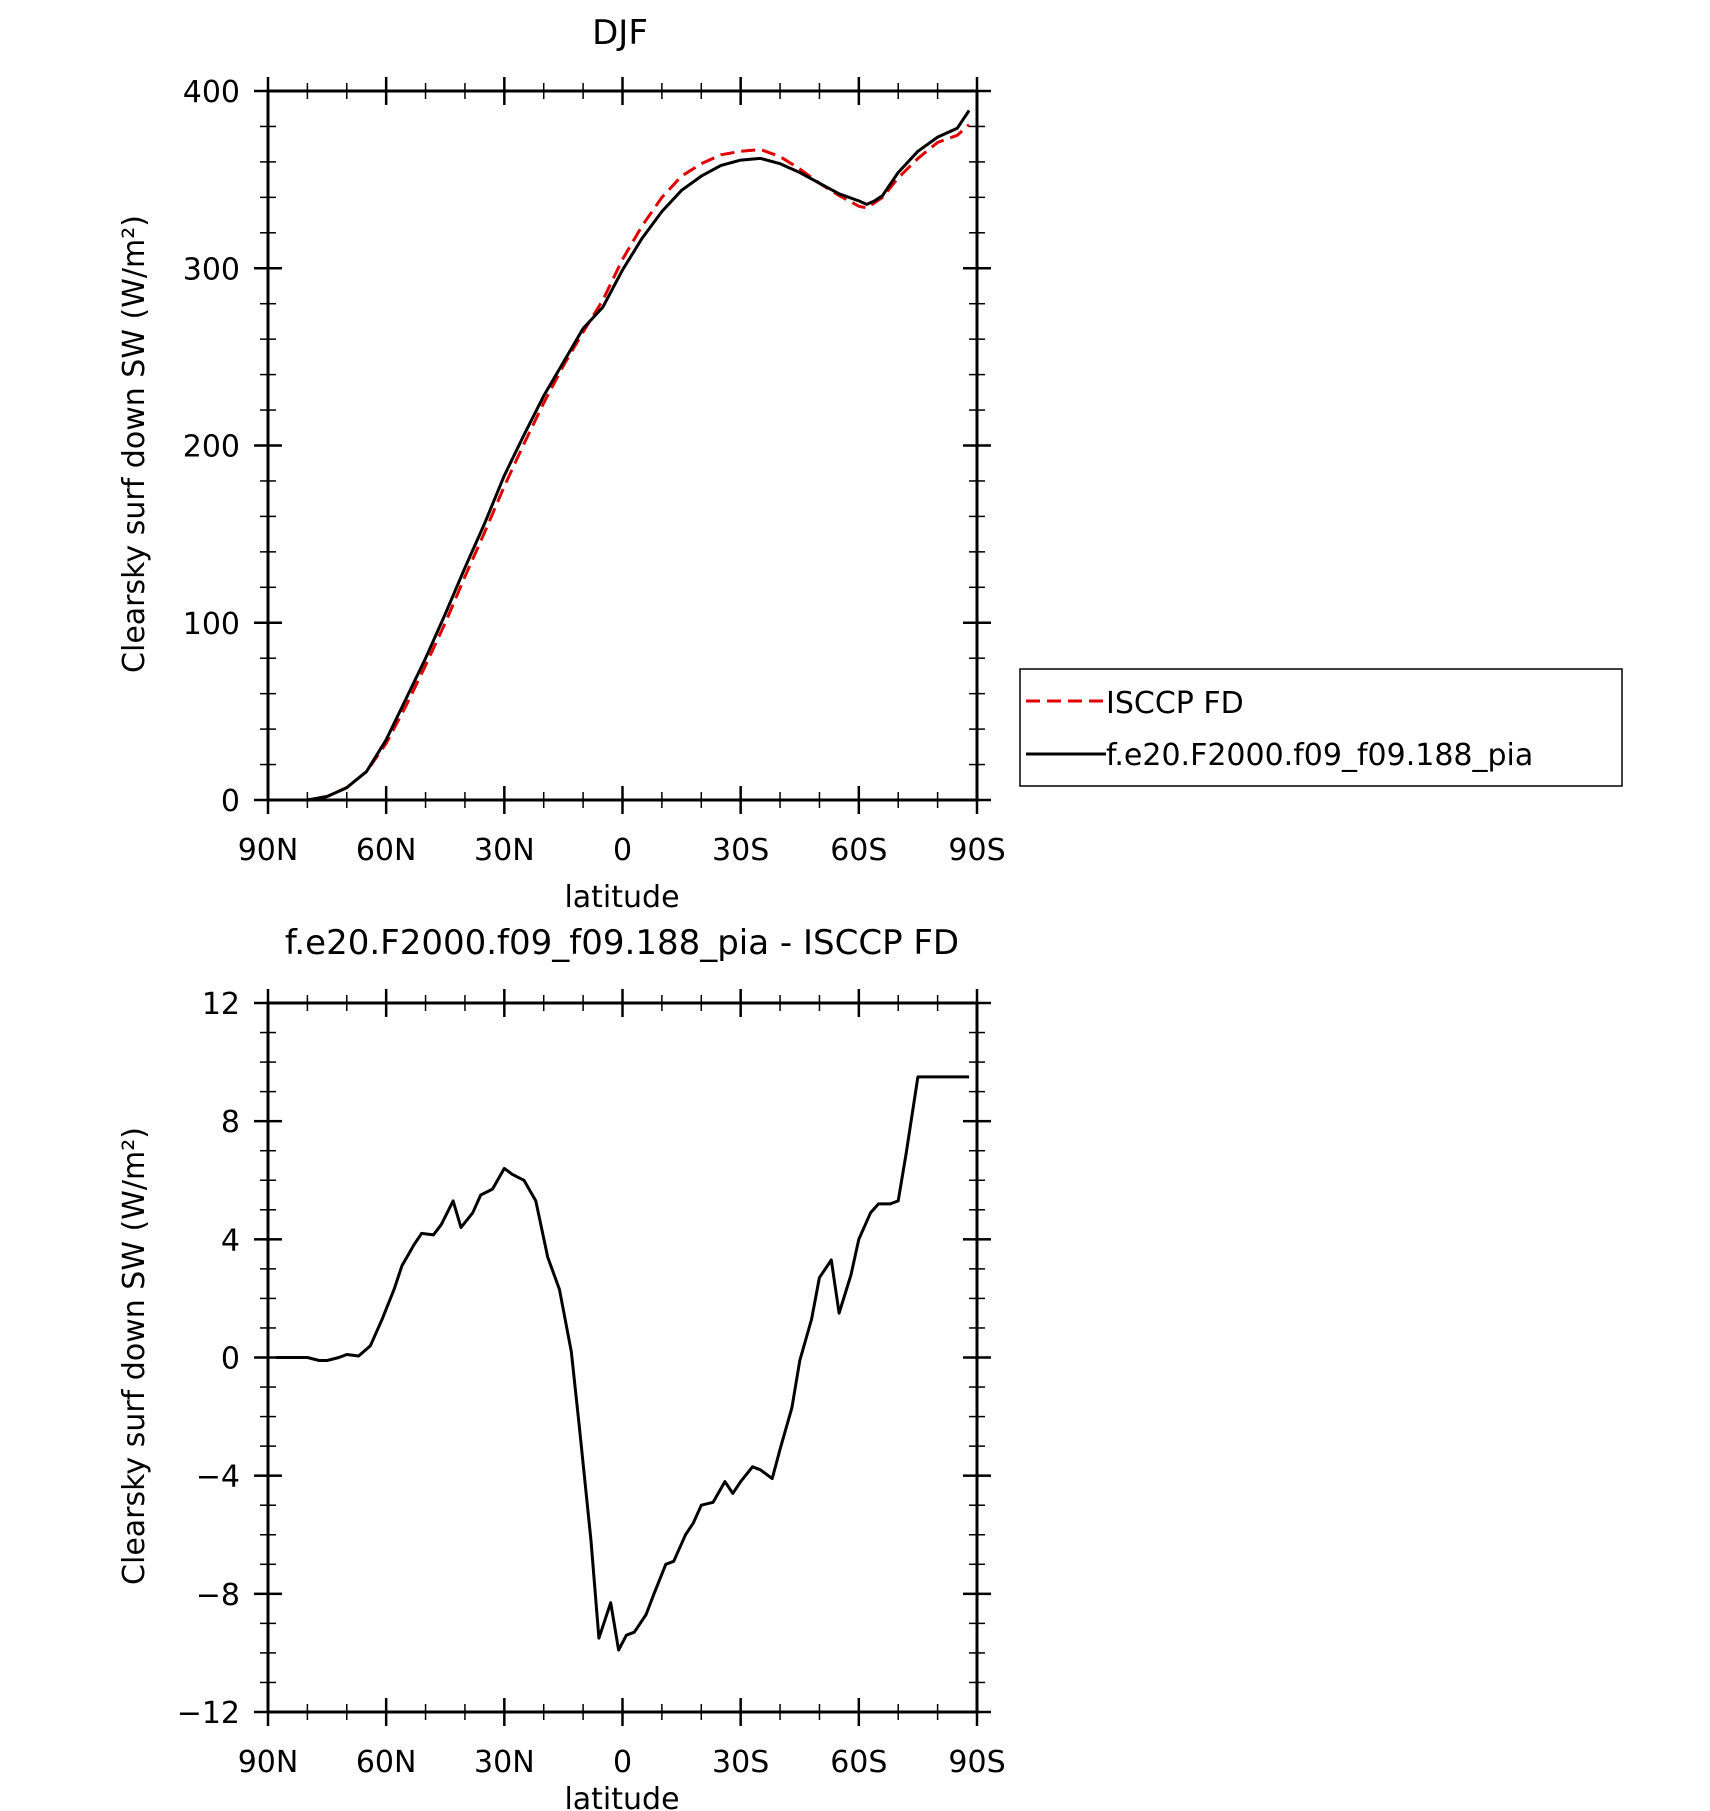  Describe the element at coordinates (211, 624) in the screenshot. I see `y-tick-label: 100` at that location.